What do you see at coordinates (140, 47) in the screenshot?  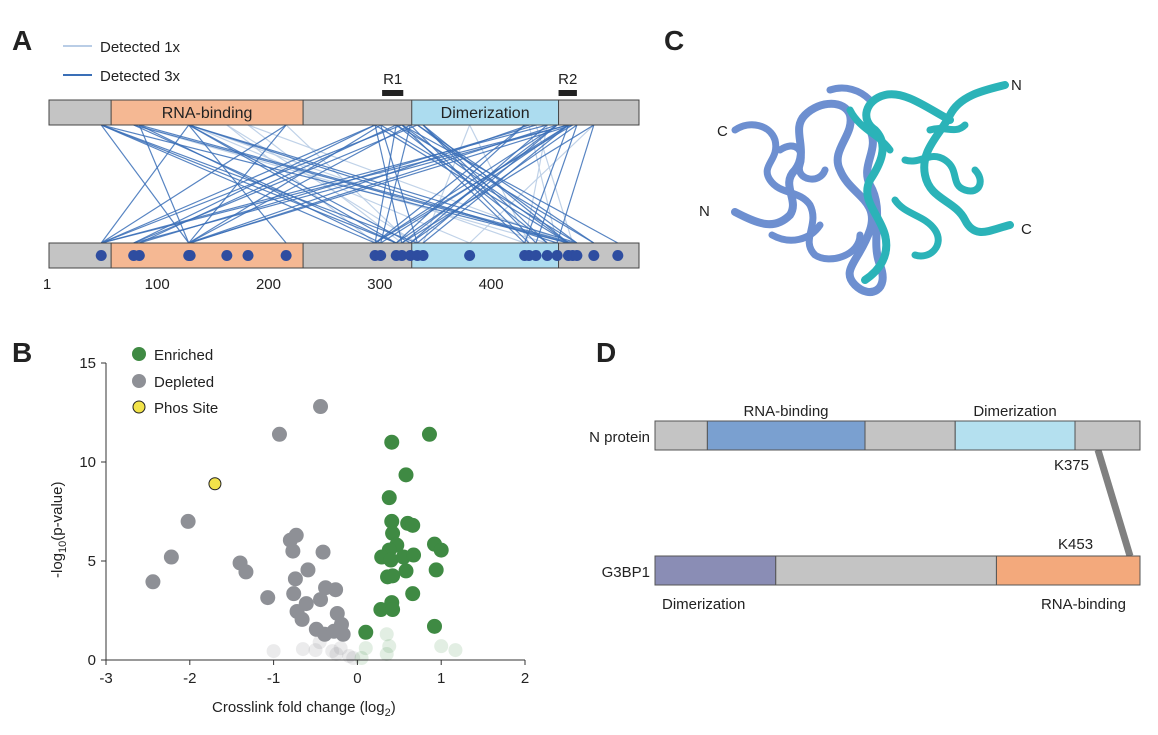 I see `legend-label-1x: Detected 1x` at bounding box center [140, 47].